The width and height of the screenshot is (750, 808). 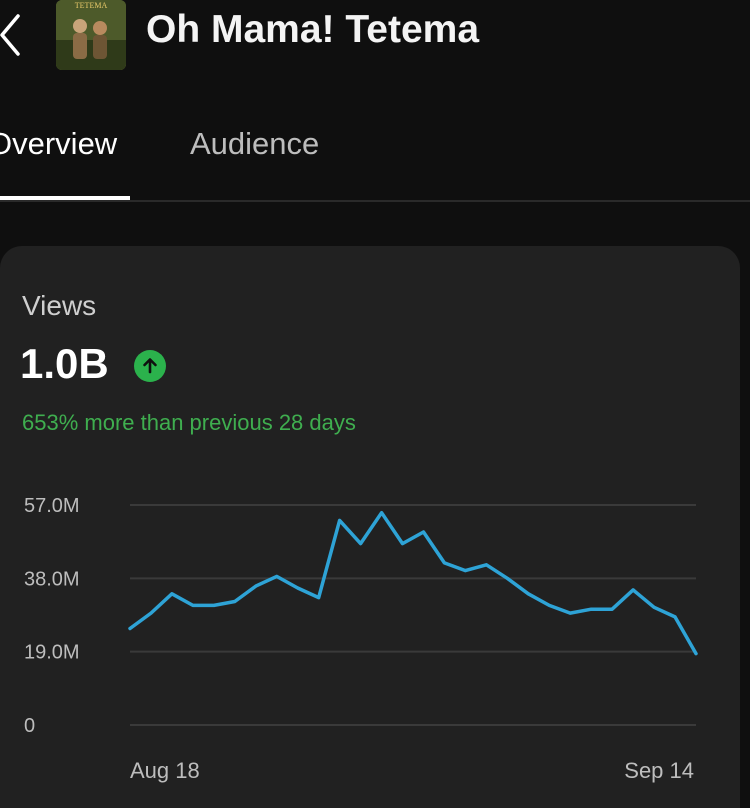 What do you see at coordinates (52, 653) in the screenshot?
I see `y-tick-label: 19.0M` at bounding box center [52, 653].